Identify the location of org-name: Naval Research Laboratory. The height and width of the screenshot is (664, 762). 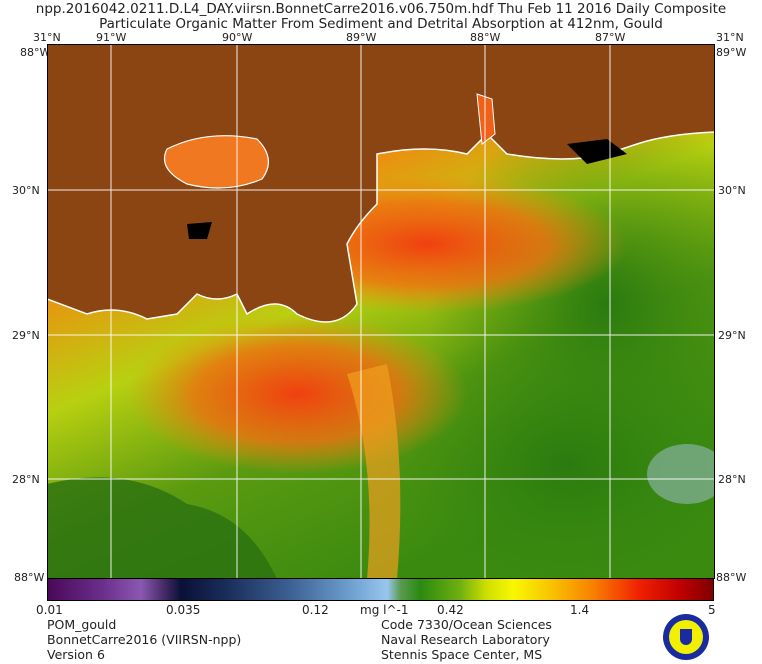
(465, 639).